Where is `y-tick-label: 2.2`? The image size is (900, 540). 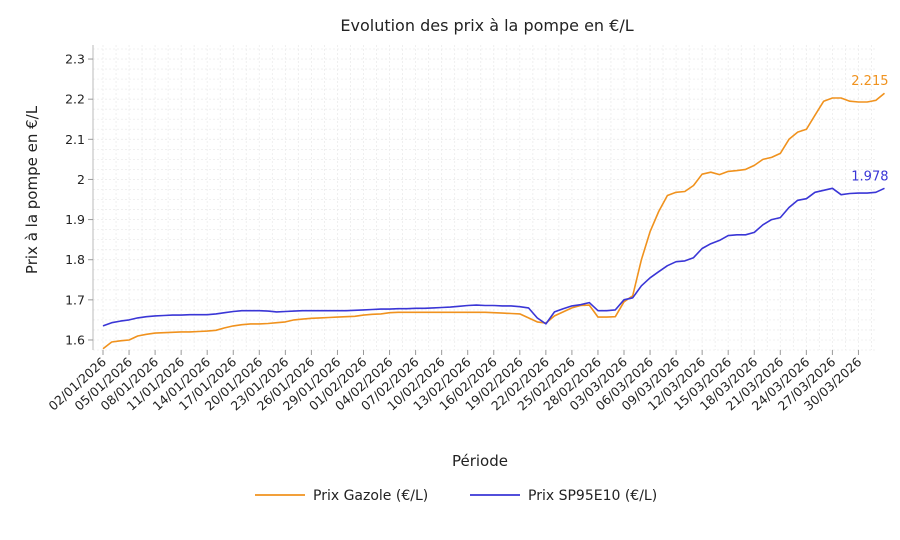 y-tick-label: 2.2 is located at coordinates (75, 99).